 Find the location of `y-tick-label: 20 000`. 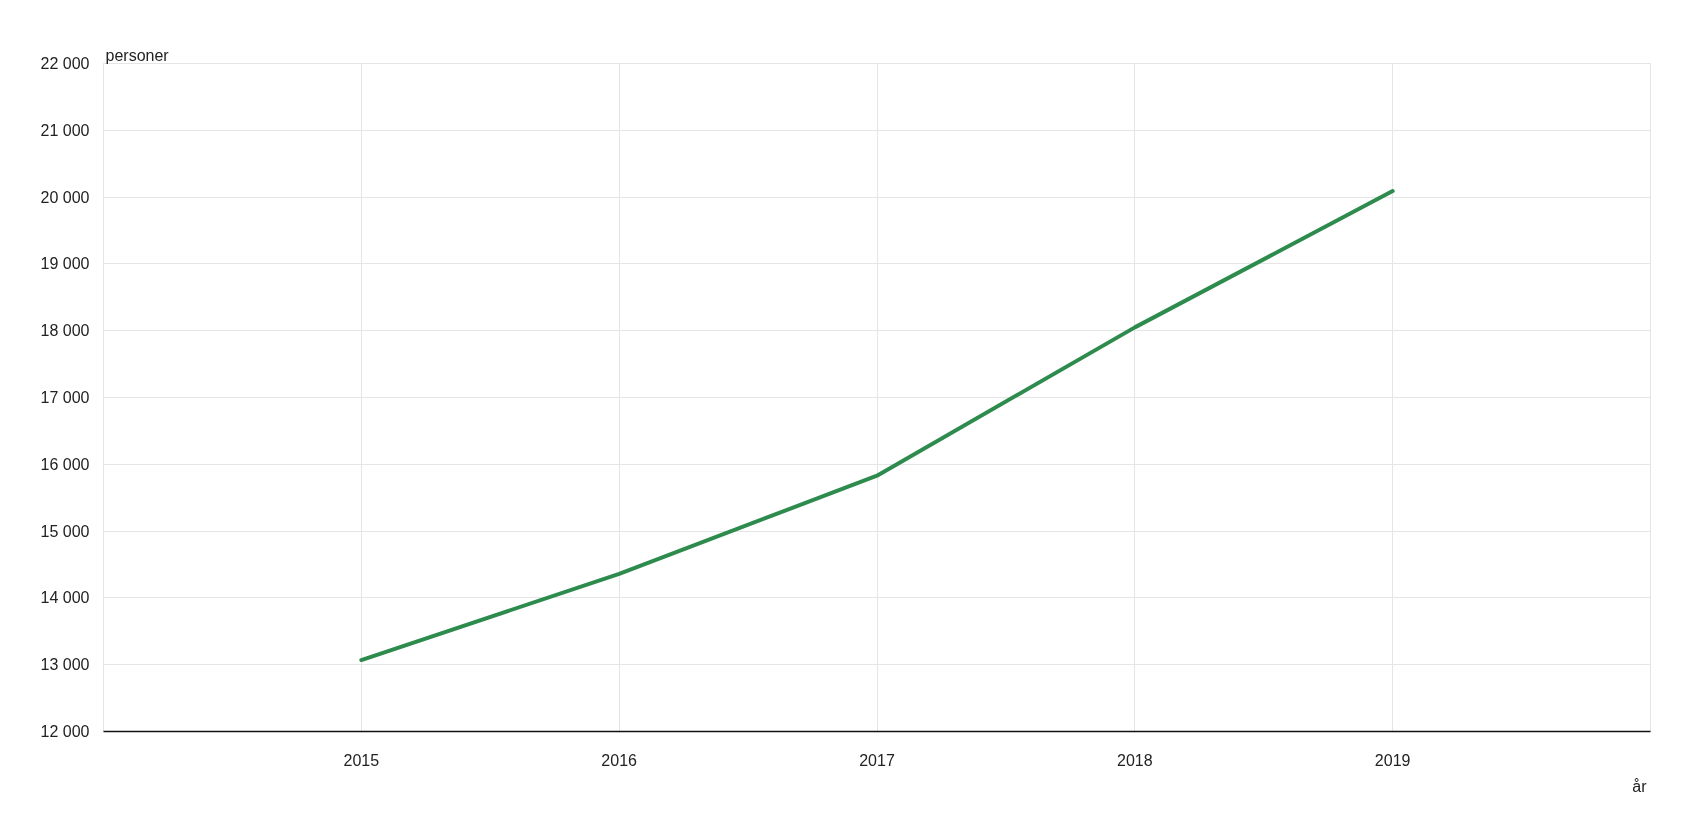

y-tick-label: 20 000 is located at coordinates (65, 197).